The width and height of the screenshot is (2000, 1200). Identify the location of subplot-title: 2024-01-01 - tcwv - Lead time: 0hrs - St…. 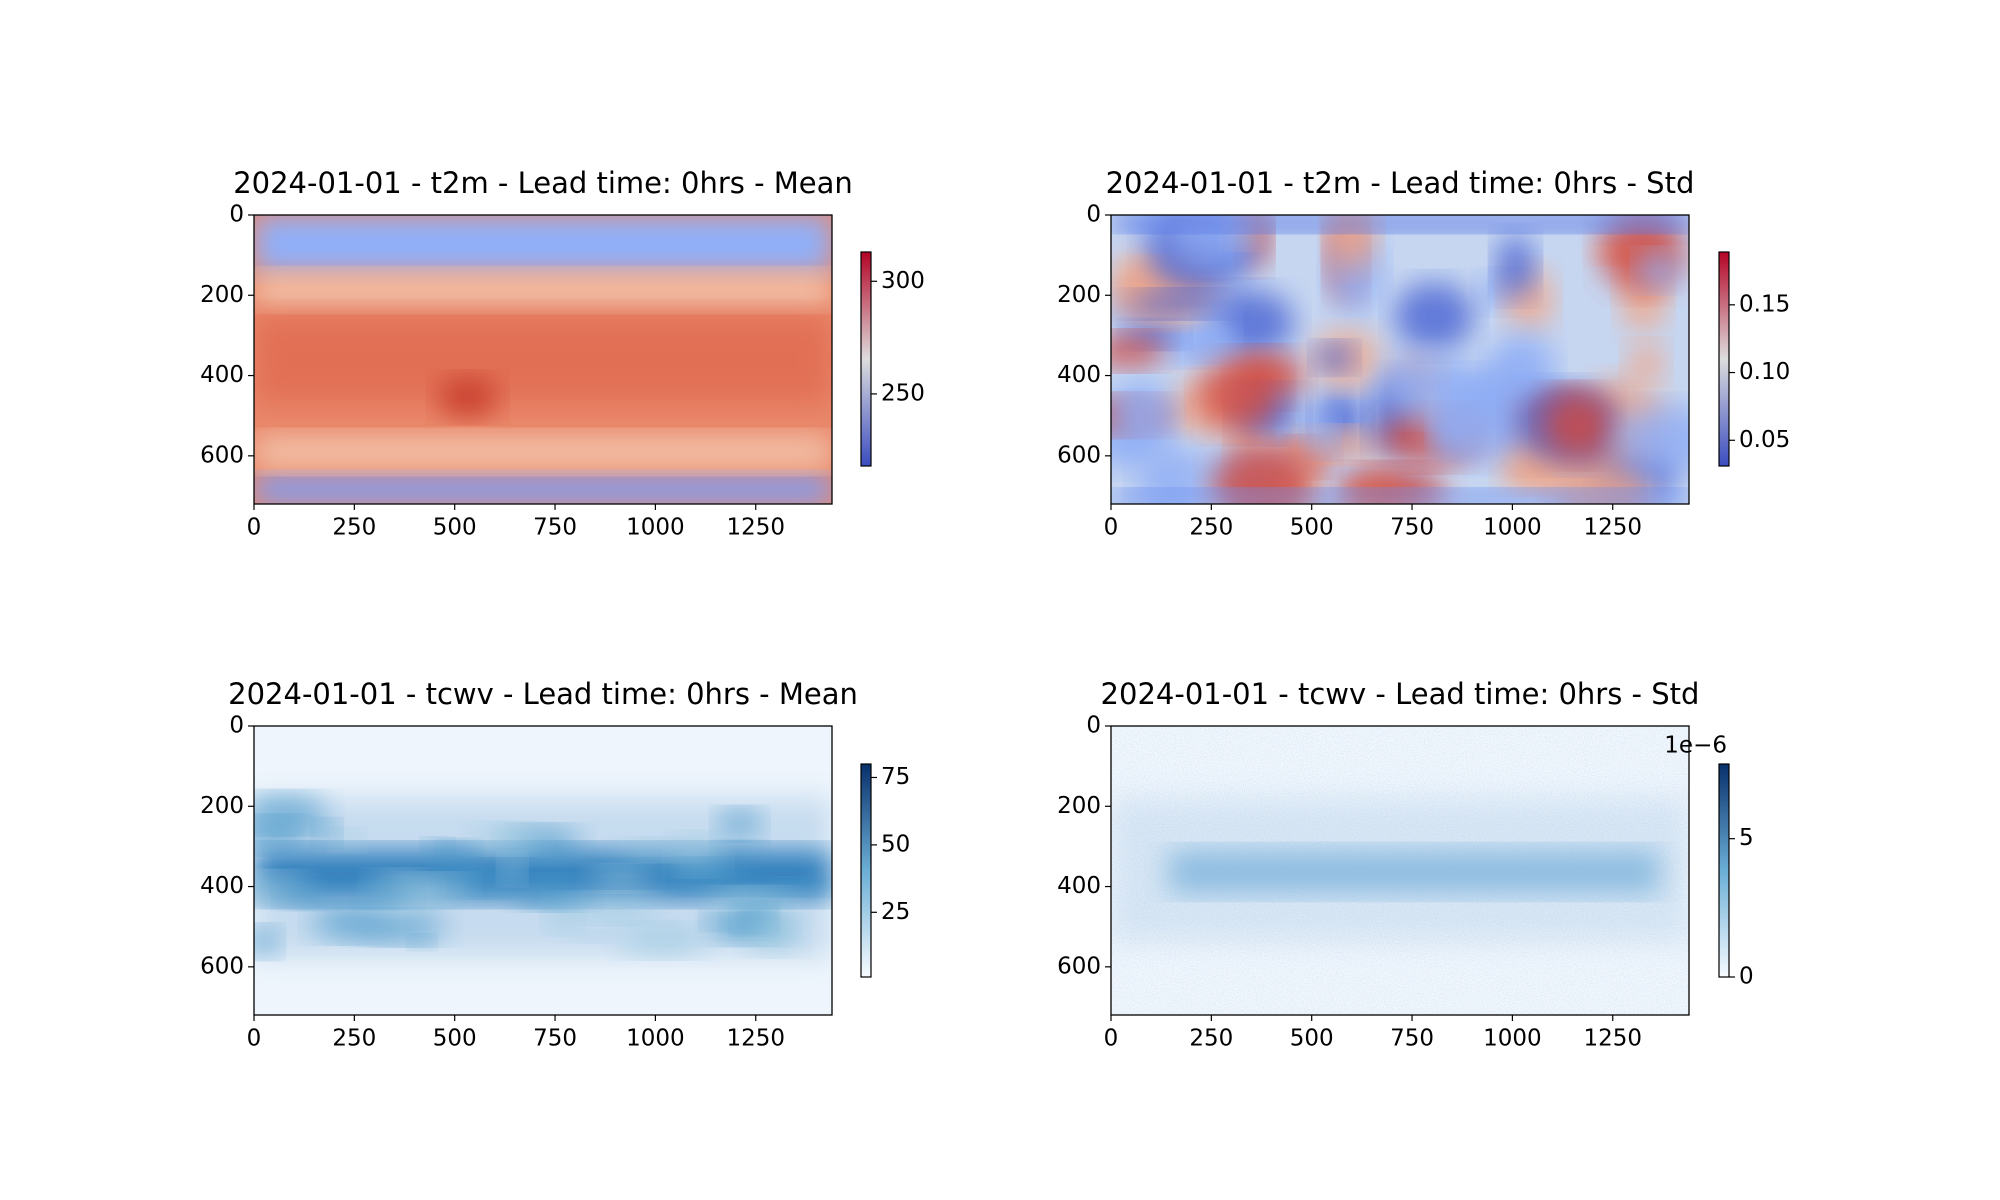
(1400, 694).